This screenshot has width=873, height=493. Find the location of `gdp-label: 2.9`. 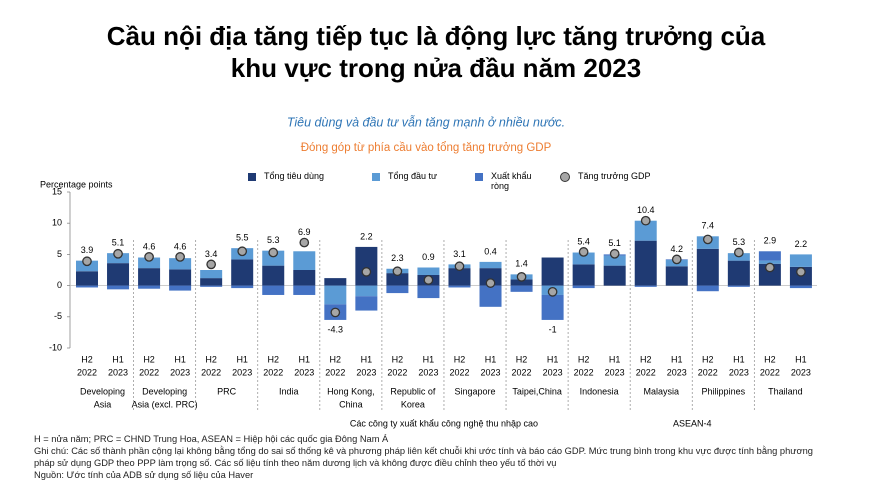

gdp-label: 2.9 is located at coordinates (770, 241).